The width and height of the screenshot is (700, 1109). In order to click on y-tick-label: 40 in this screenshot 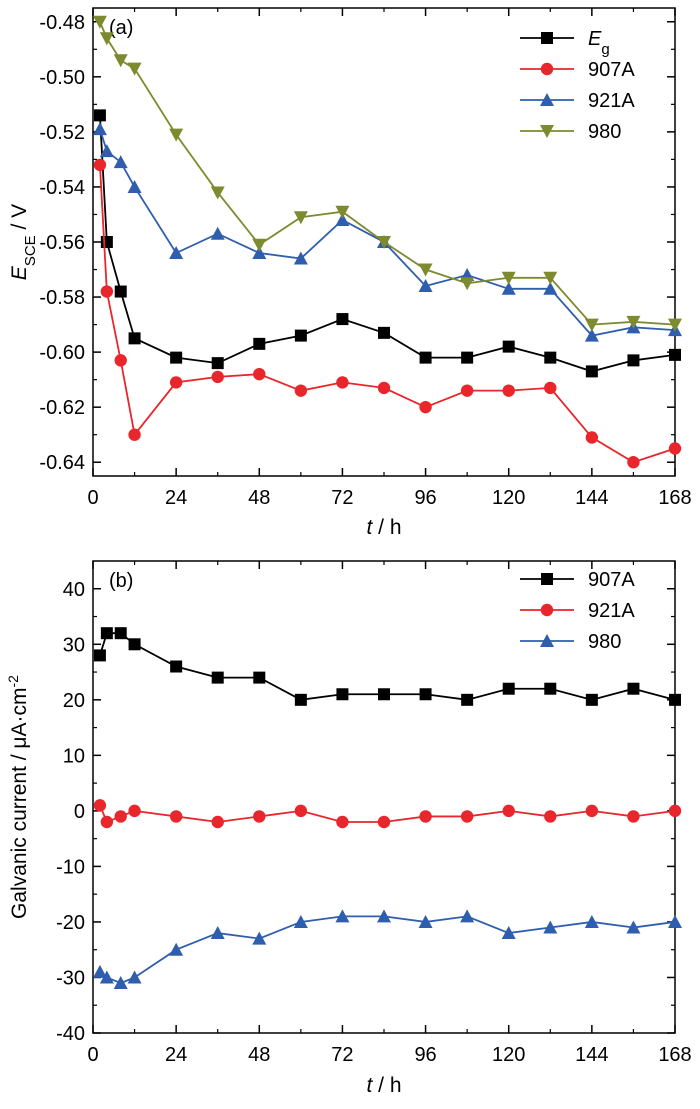, I will do `click(74, 590)`.